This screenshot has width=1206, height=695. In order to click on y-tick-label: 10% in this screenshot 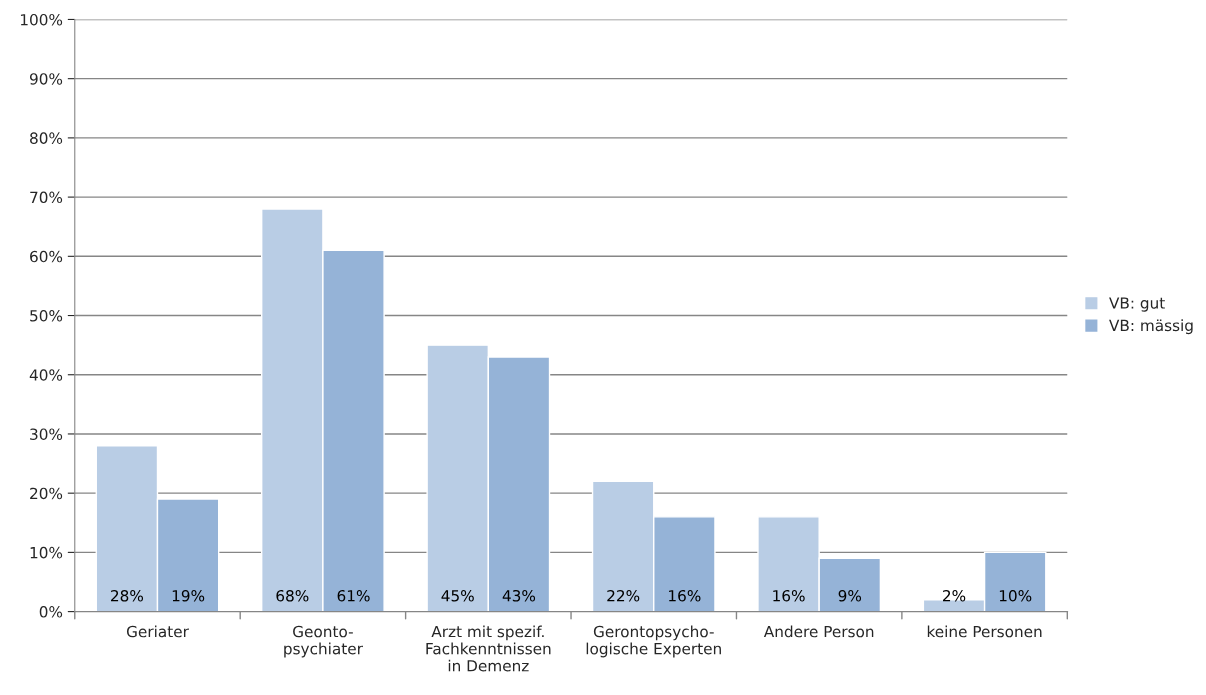, I will do `click(46, 552)`.